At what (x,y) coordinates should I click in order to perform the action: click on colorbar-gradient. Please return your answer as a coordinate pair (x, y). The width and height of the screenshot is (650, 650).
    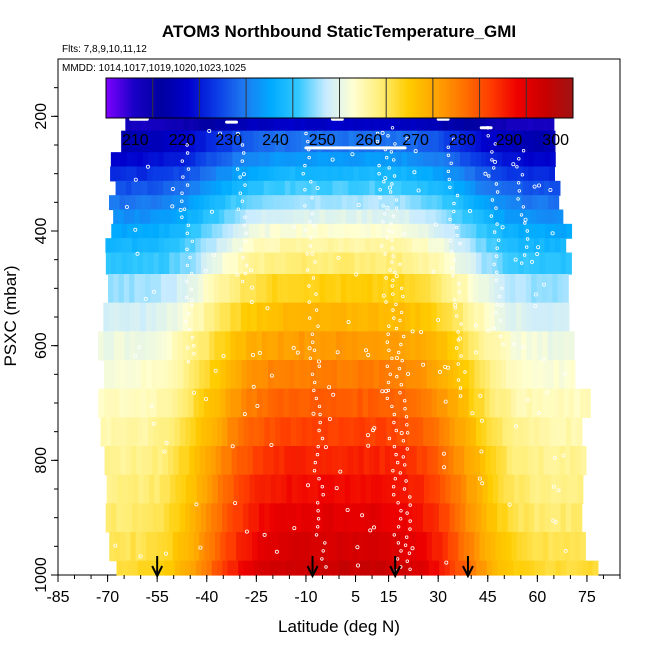
    Looking at the image, I should click on (340, 98).